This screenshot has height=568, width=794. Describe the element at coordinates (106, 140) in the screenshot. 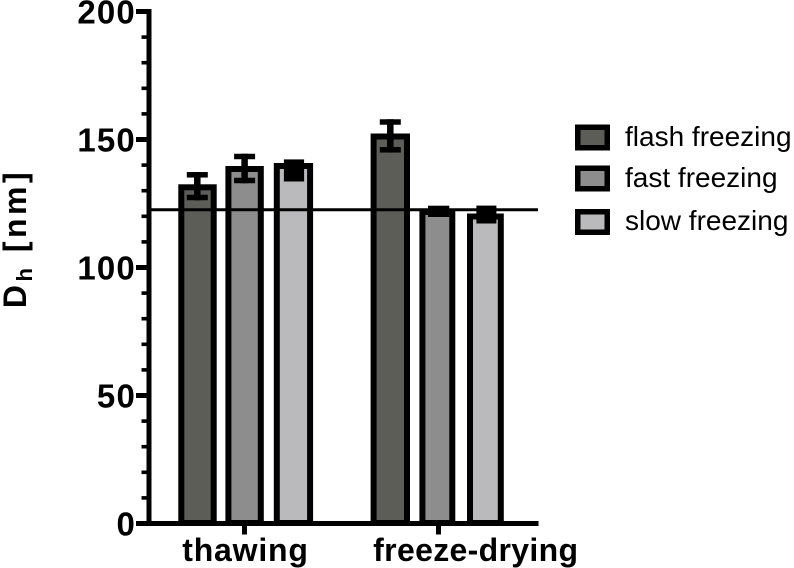

I see `svg-text: 150` at that location.